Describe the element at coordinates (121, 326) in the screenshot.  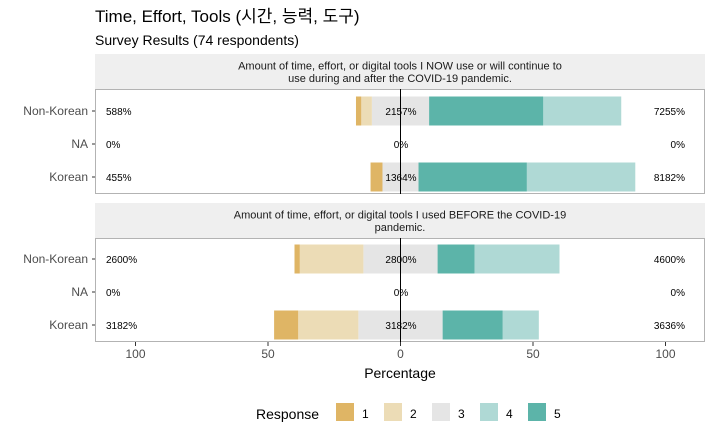
I see `left-pct-label: 3182%` at that location.